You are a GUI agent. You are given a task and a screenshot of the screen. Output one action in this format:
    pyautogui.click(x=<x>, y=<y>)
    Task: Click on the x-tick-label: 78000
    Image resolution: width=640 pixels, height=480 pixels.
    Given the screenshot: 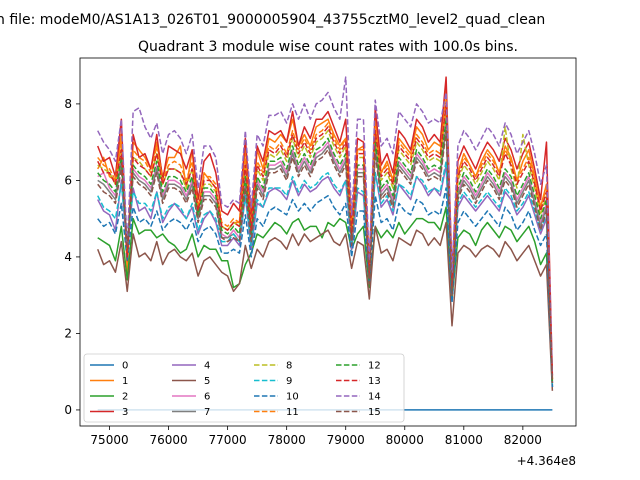 What is the action you would take?
    pyautogui.click(x=287, y=440)
    